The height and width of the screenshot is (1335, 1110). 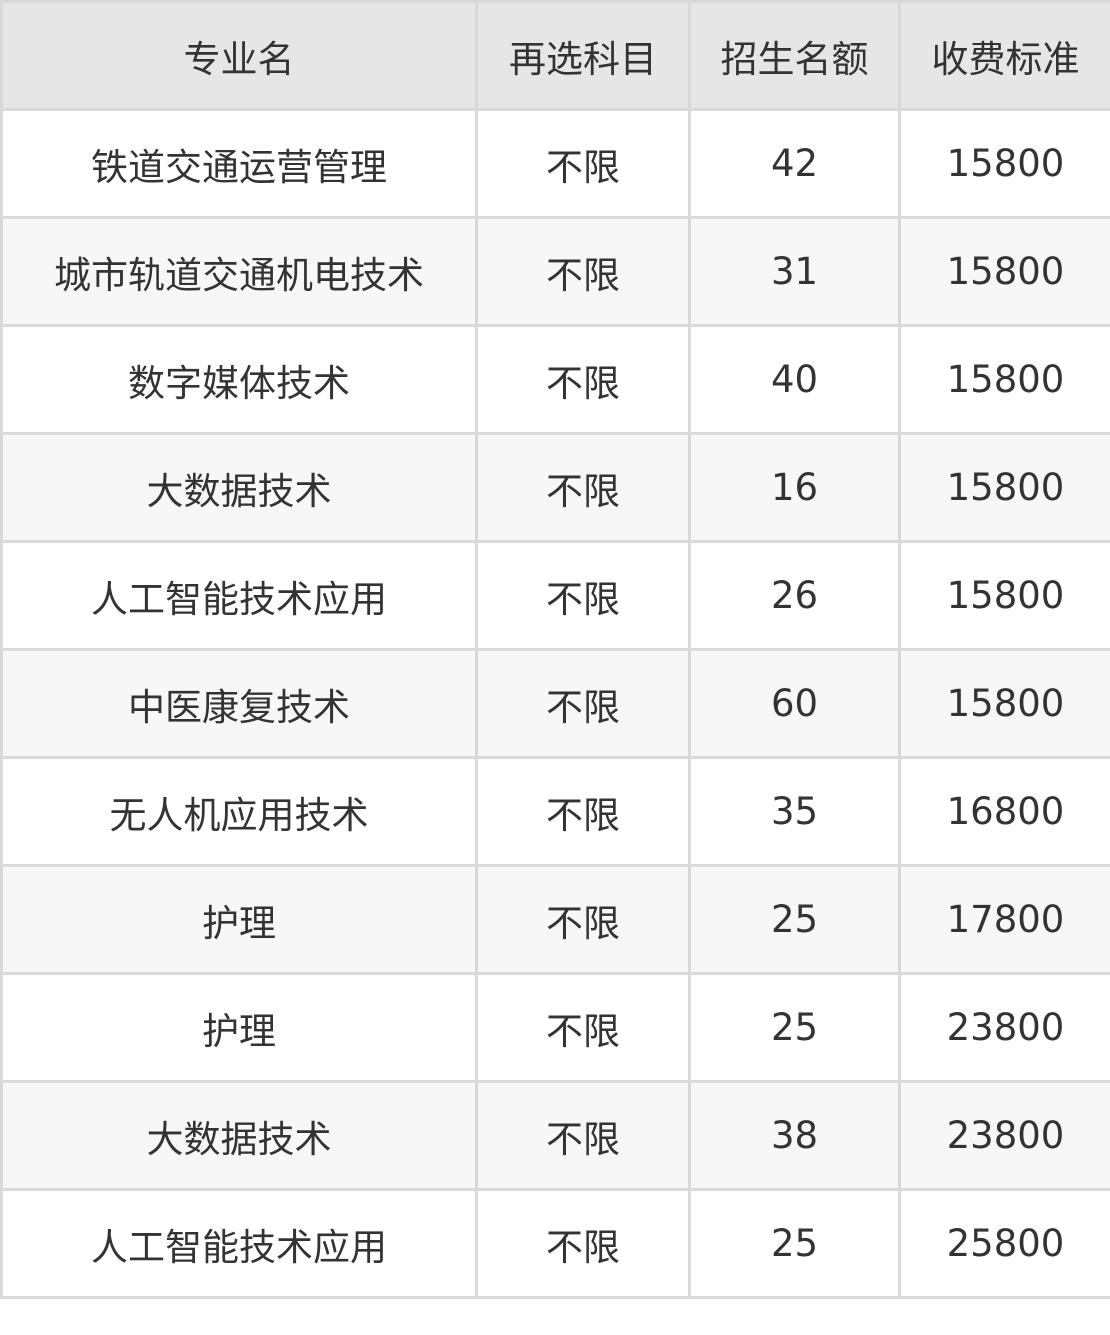 What do you see at coordinates (239, 163) in the screenshot?
I see `major-cell: 铁道交通运营管理` at bounding box center [239, 163].